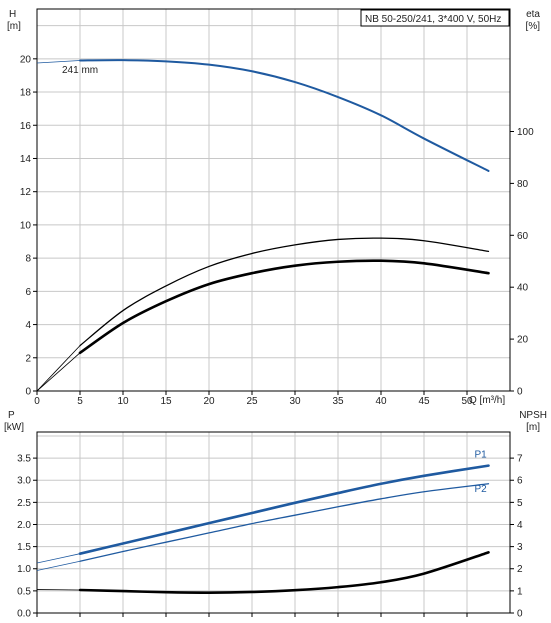 Image resolution: width=551 pixels, height=623 pixels. Describe the element at coordinates (523, 288) in the screenshot. I see `head-right-tick-label: 40` at that location.